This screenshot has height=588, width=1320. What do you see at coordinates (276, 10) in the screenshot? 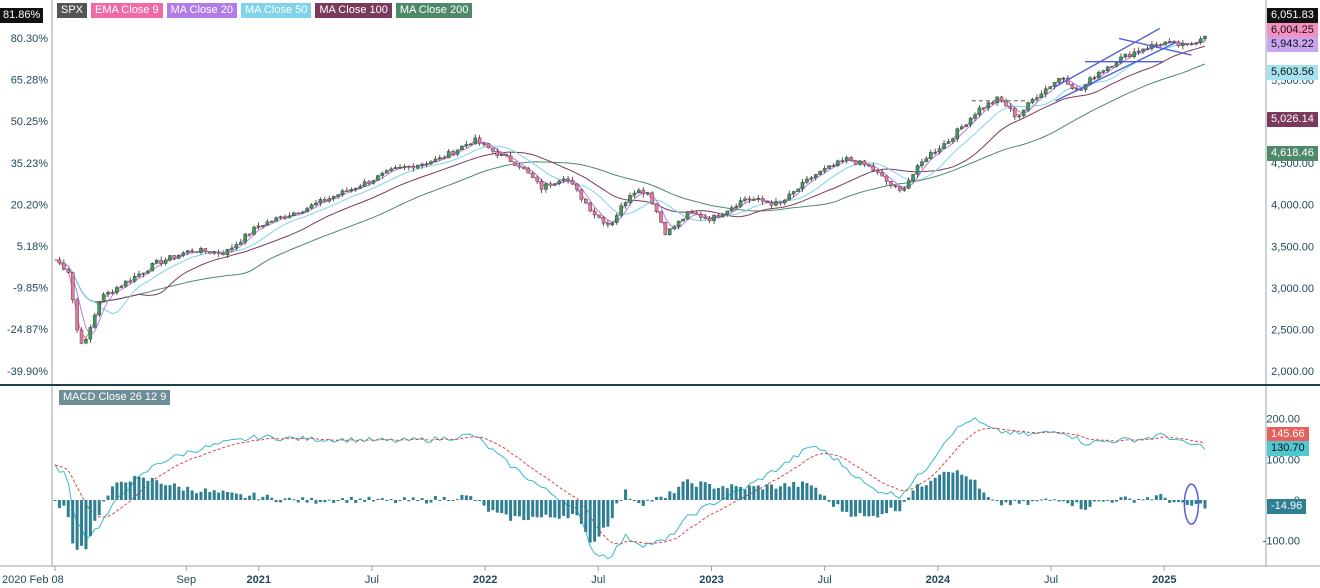
I see `legend-ma-50: MA Close 50` at bounding box center [276, 10].